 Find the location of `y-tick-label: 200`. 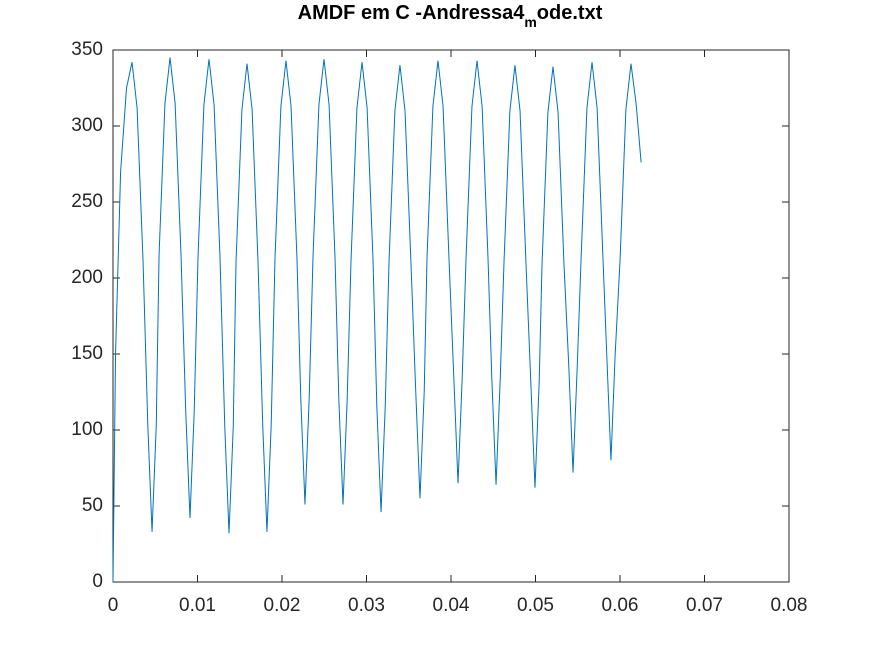

y-tick-label: 200 is located at coordinates (87, 277).